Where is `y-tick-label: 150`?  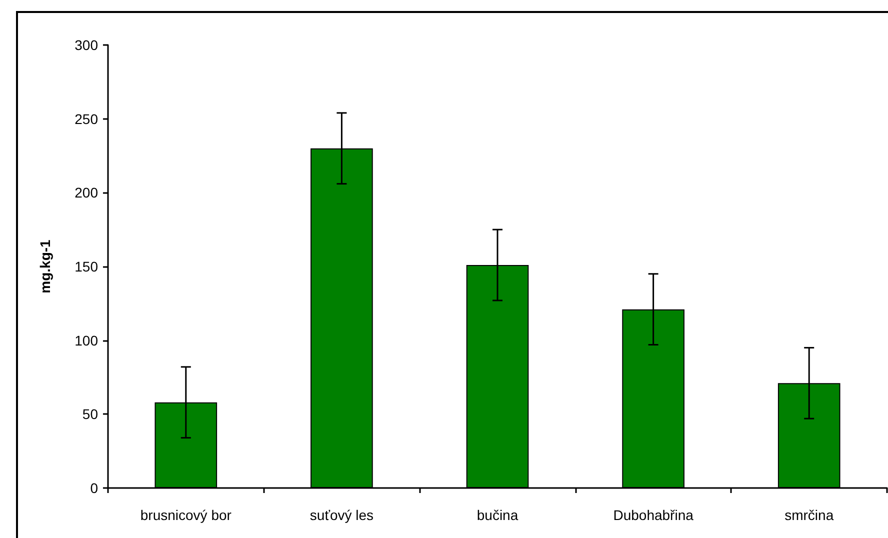 y-tick-label: 150 is located at coordinates (86, 266).